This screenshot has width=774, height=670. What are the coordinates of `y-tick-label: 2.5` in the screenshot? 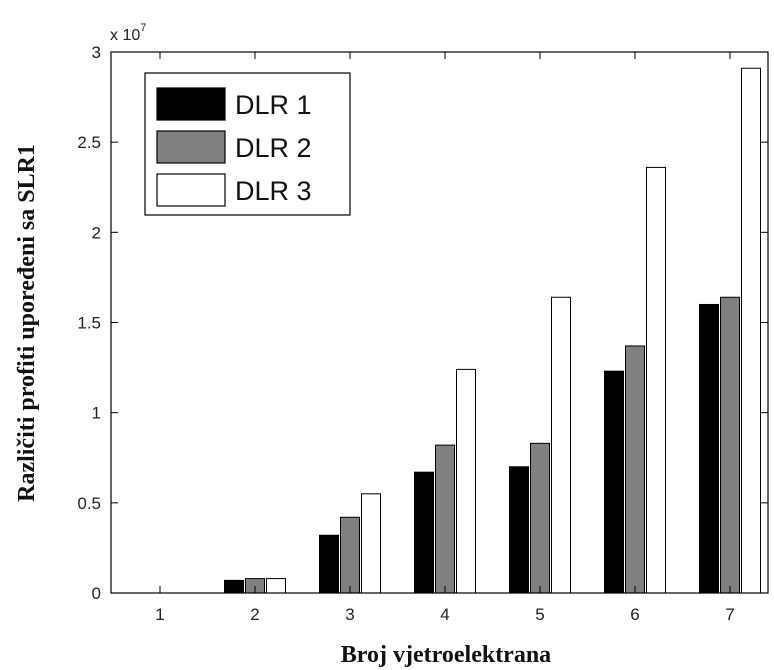 It's located at (89, 142).